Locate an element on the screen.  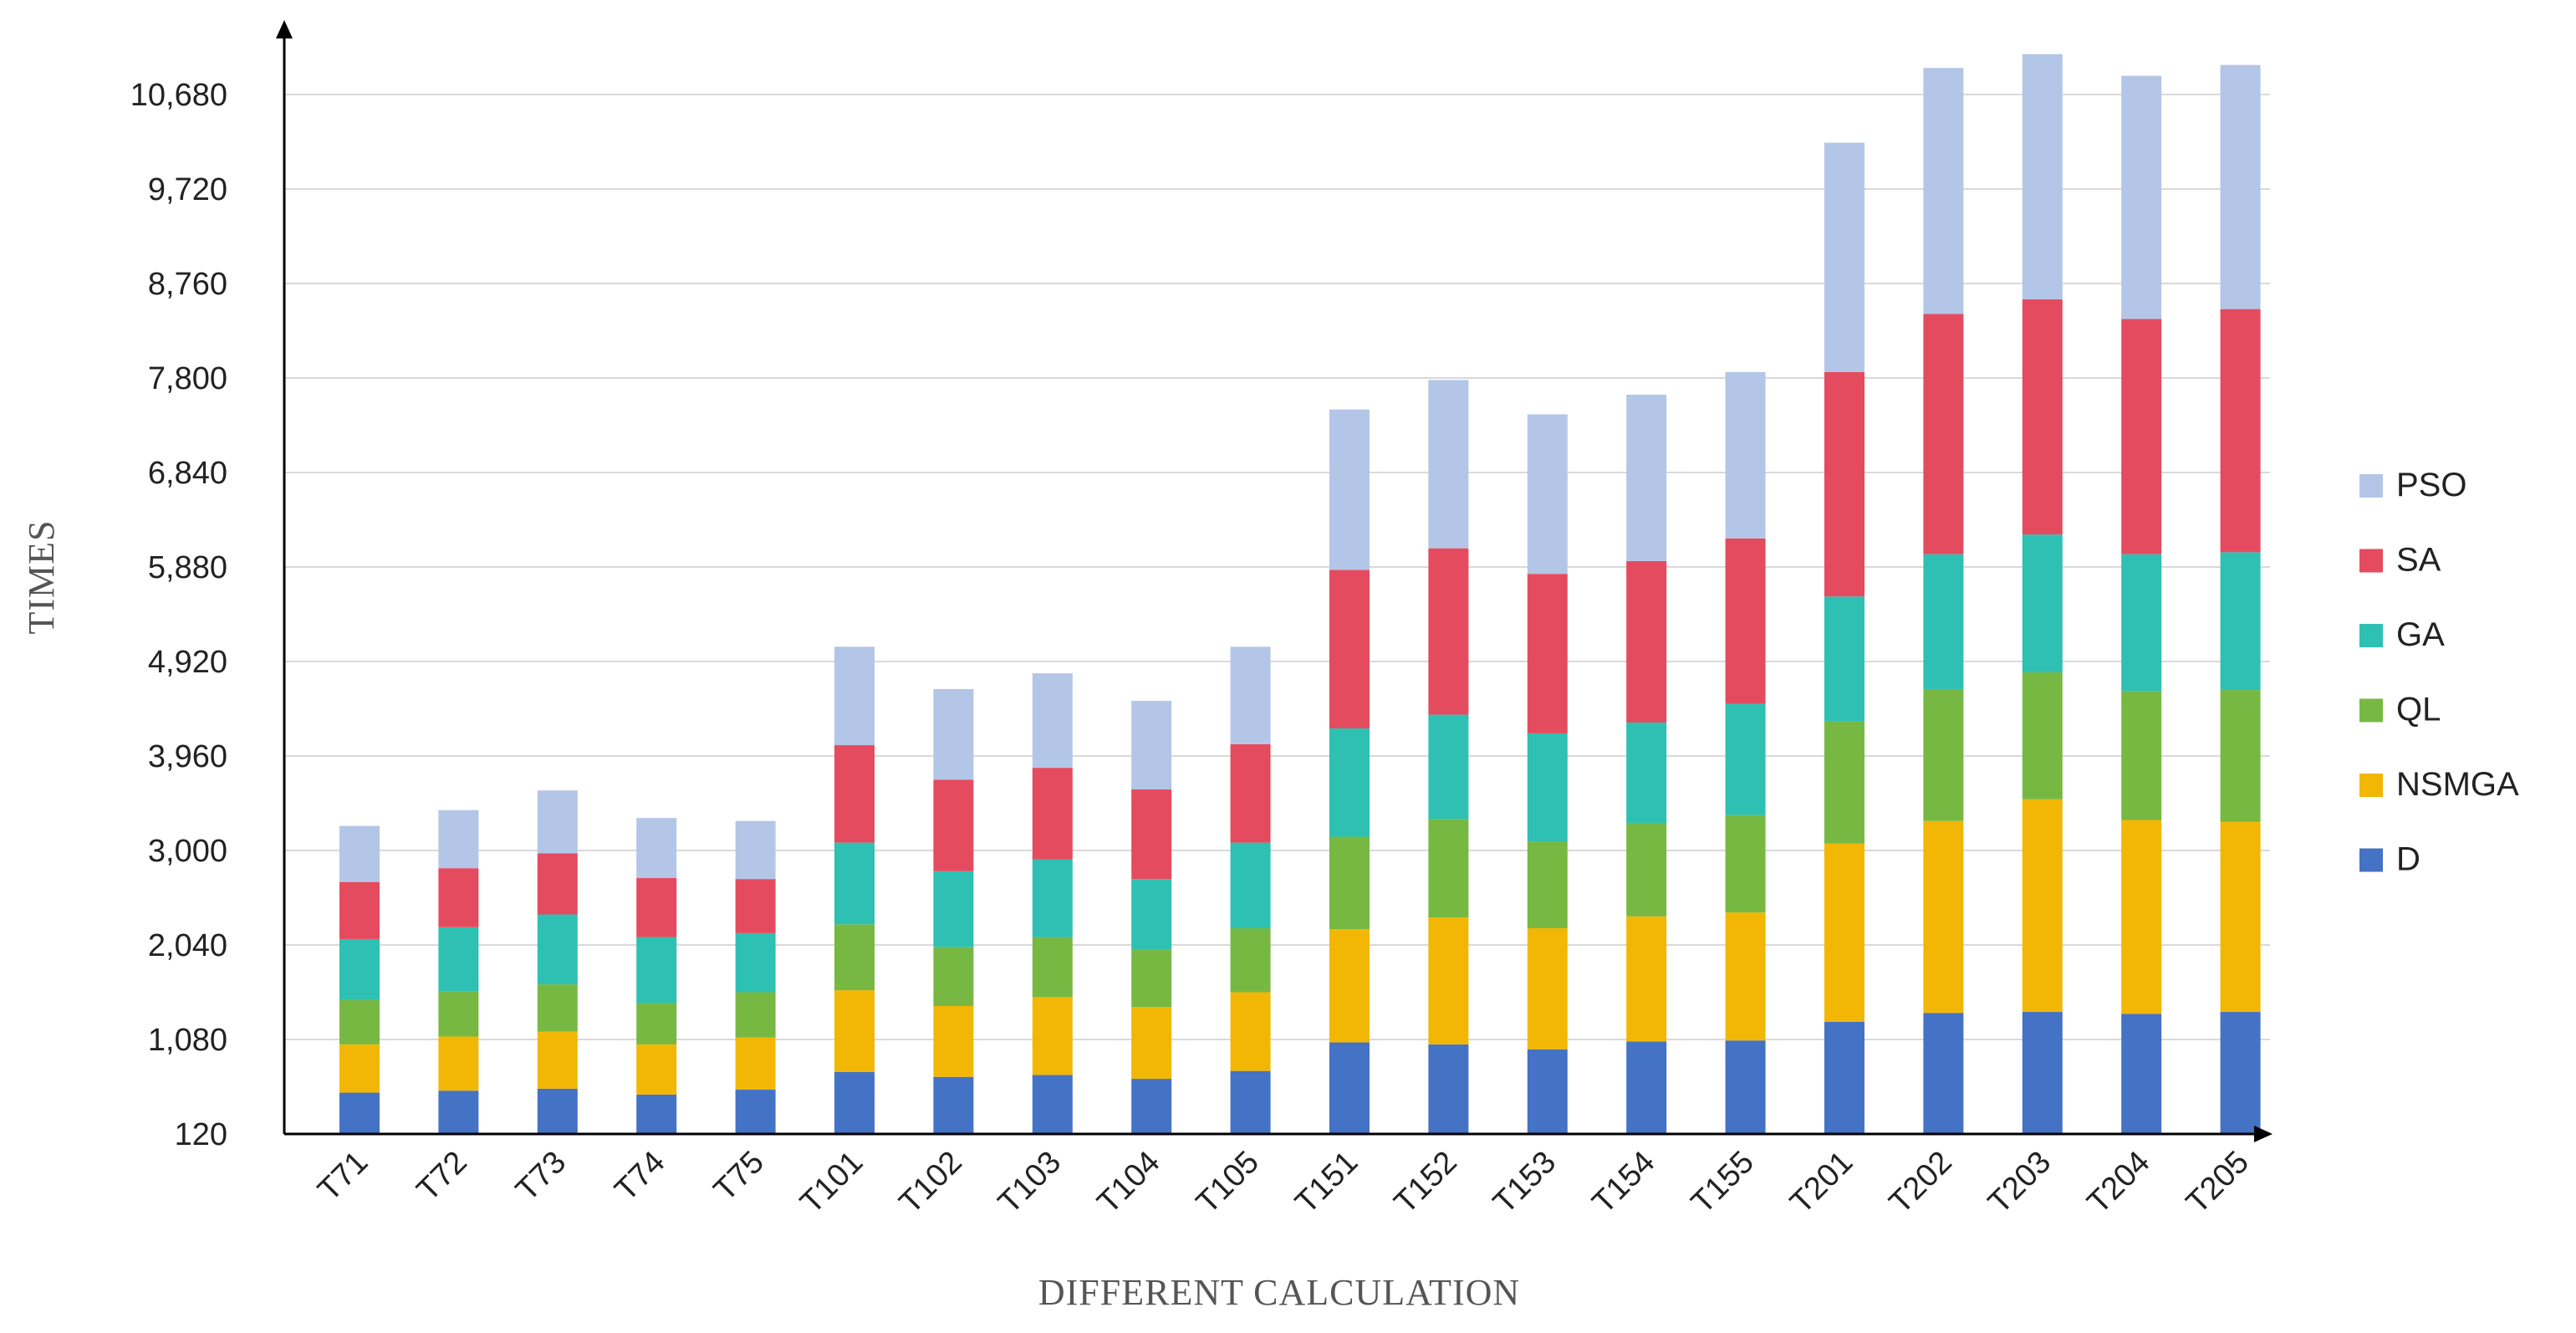
y-tick-label: 4,920 is located at coordinates (188, 663).